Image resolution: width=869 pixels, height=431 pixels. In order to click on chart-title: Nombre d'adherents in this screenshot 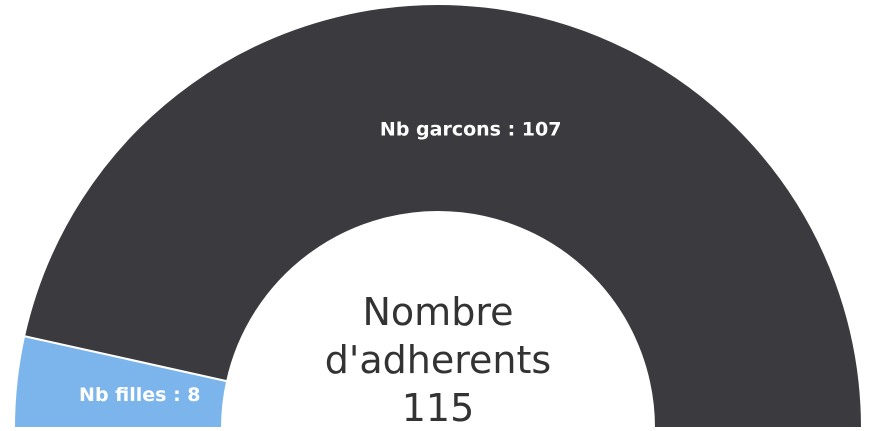, I will do `click(438, 336)`.